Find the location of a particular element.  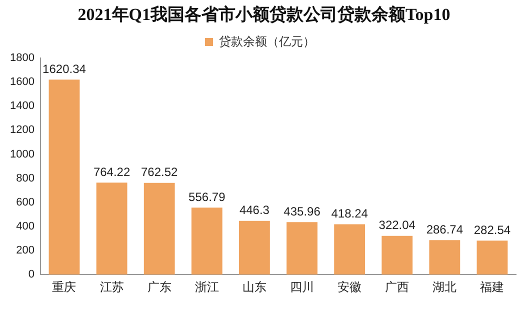

y-tick-label: 1400 is located at coordinates (22, 106).